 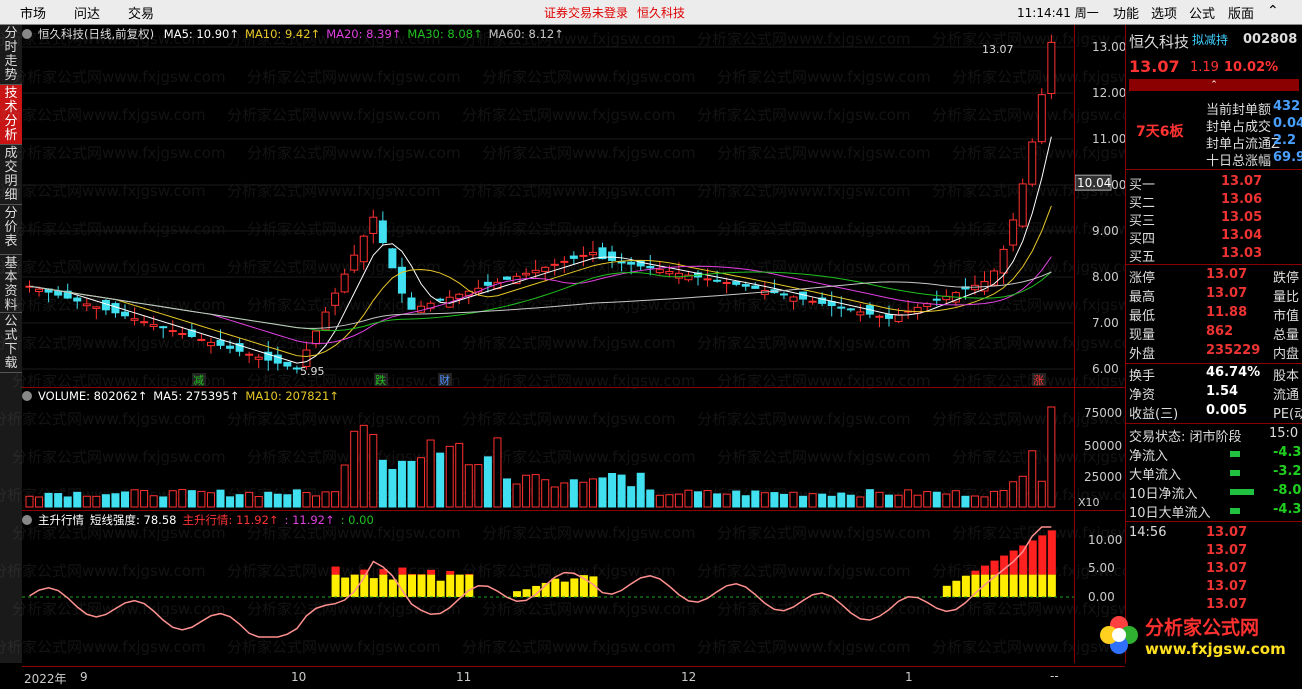 What do you see at coordinates (1286, 352) in the screenshot?
I see `row-right-label: 内盘` at bounding box center [1286, 352].